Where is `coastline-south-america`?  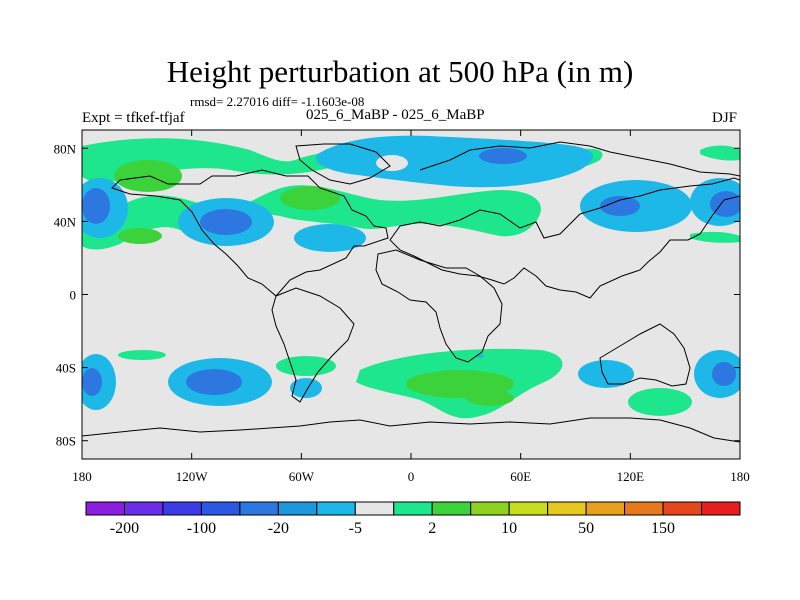 coastline-south-america is located at coordinates (313, 345).